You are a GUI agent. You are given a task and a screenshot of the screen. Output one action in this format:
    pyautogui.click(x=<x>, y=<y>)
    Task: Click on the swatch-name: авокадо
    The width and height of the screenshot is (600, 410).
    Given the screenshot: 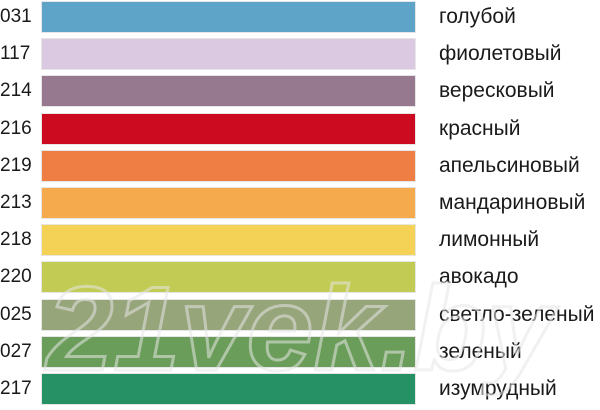 What is the action you would take?
    pyautogui.click(x=479, y=277)
    